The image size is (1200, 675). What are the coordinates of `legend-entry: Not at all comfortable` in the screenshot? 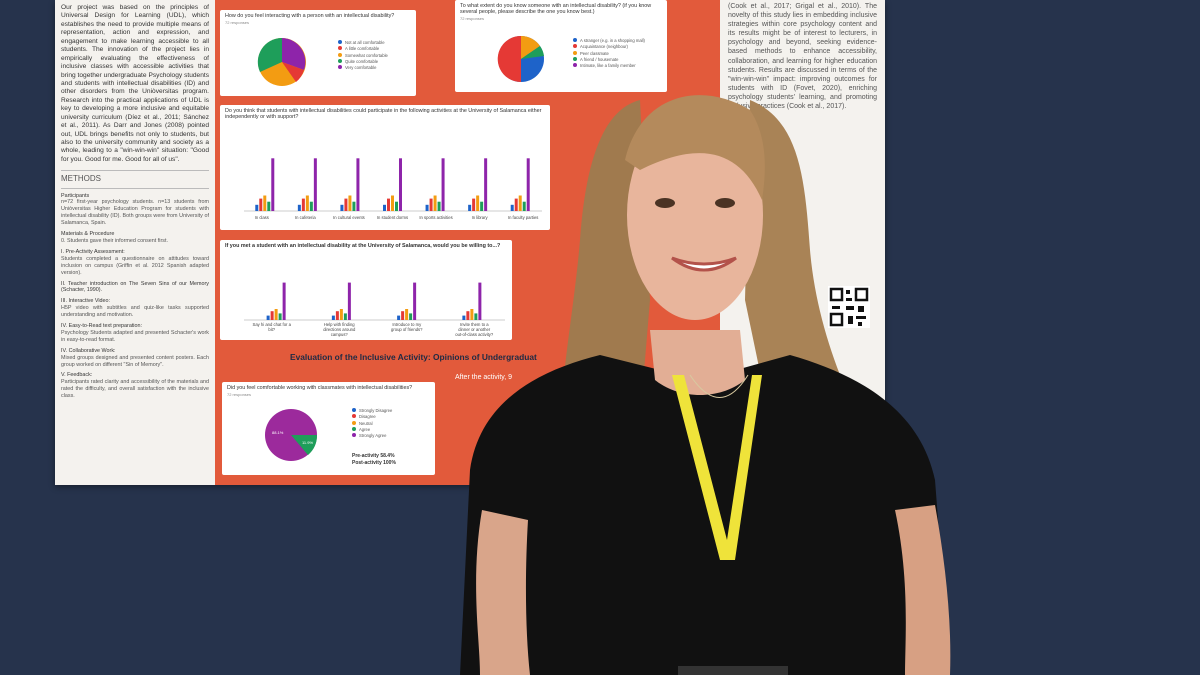 It's located at (363, 43).